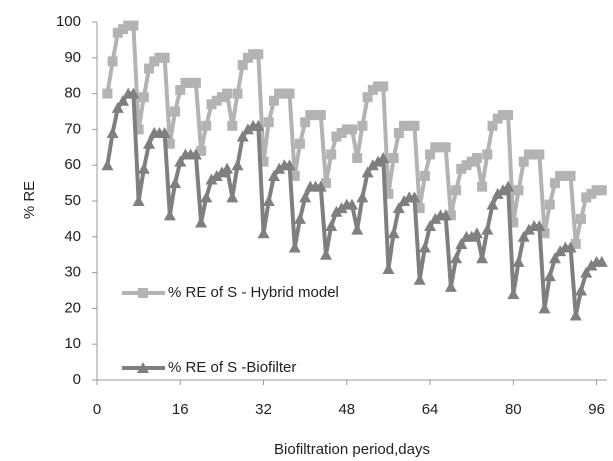 This screenshot has height=461, width=613. Describe the element at coordinates (232, 367) in the screenshot. I see `legend-label: % RE of S -Biofilter` at that location.